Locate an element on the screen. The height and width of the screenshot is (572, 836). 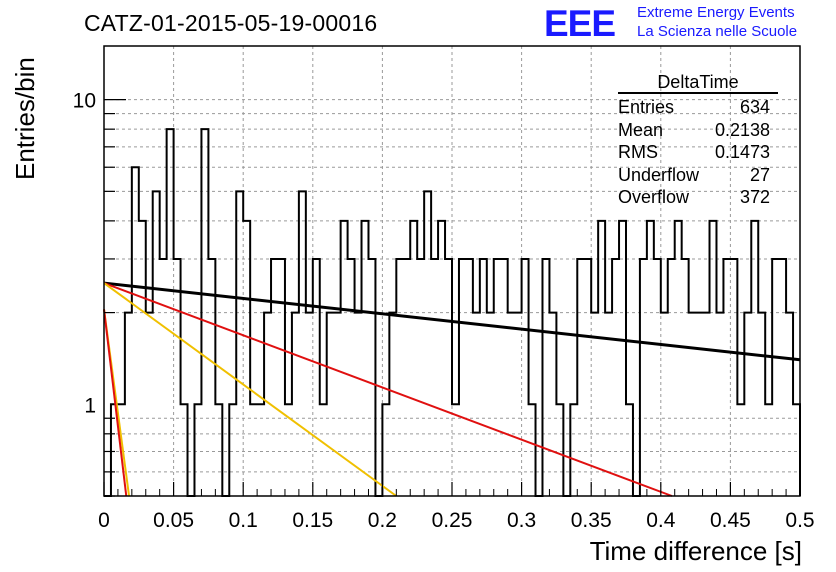
x-axis-label: Time difference [s] is located at coordinates (695, 551).